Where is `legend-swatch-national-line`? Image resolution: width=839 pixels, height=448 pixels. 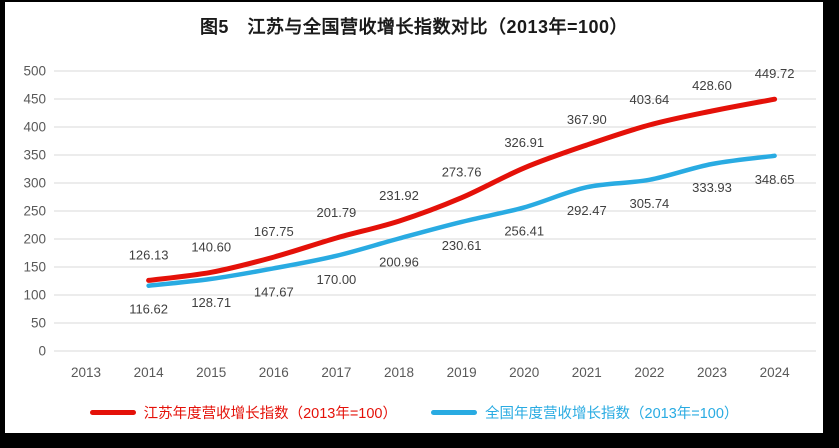 legend-swatch-national-line is located at coordinates (454, 412).